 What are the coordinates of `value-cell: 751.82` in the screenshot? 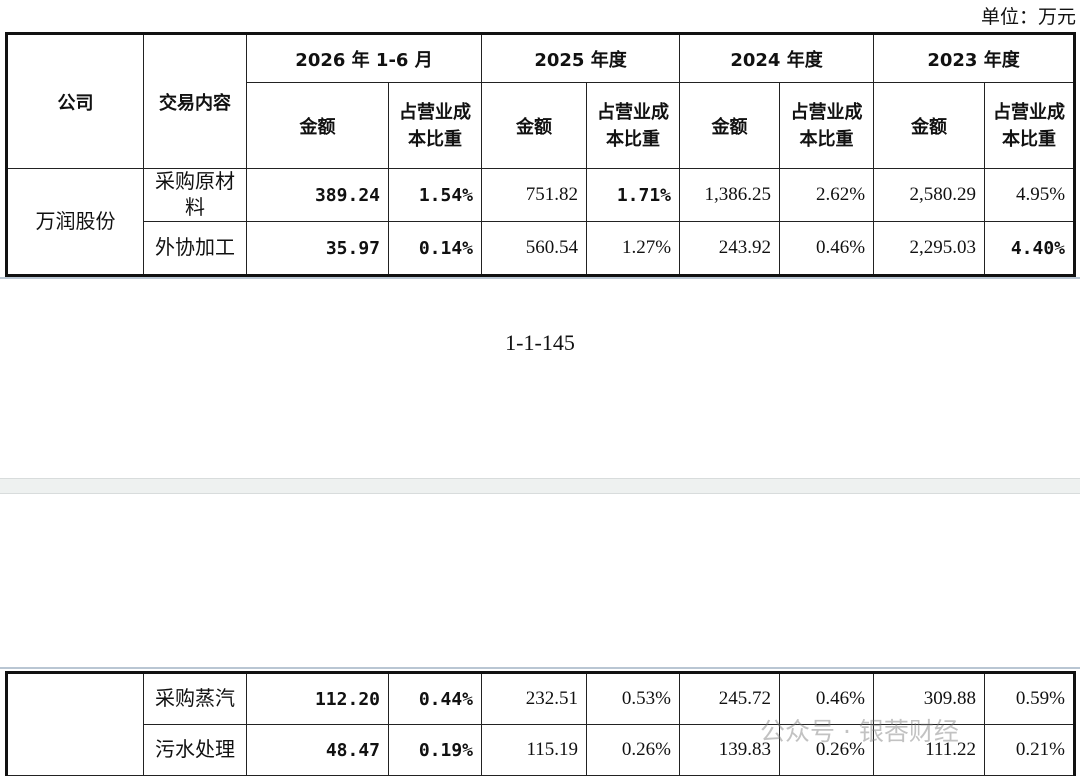 It's located at (534, 195).